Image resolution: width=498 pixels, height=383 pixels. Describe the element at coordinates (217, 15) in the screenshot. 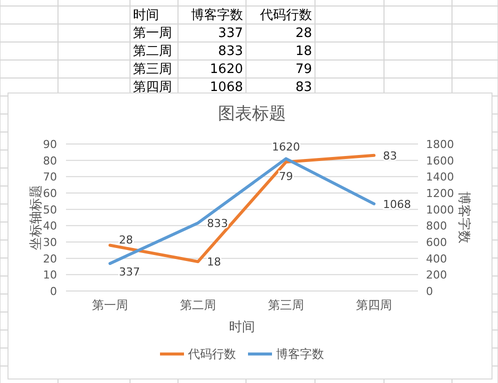

I see `text: 博客字数` at that location.